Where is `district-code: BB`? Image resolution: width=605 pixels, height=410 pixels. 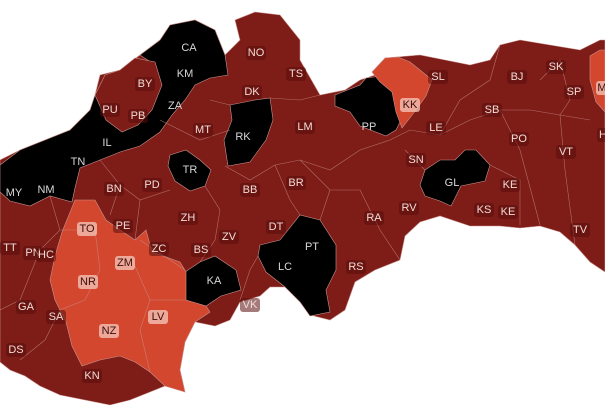 district-code: BB is located at coordinates (250, 190).